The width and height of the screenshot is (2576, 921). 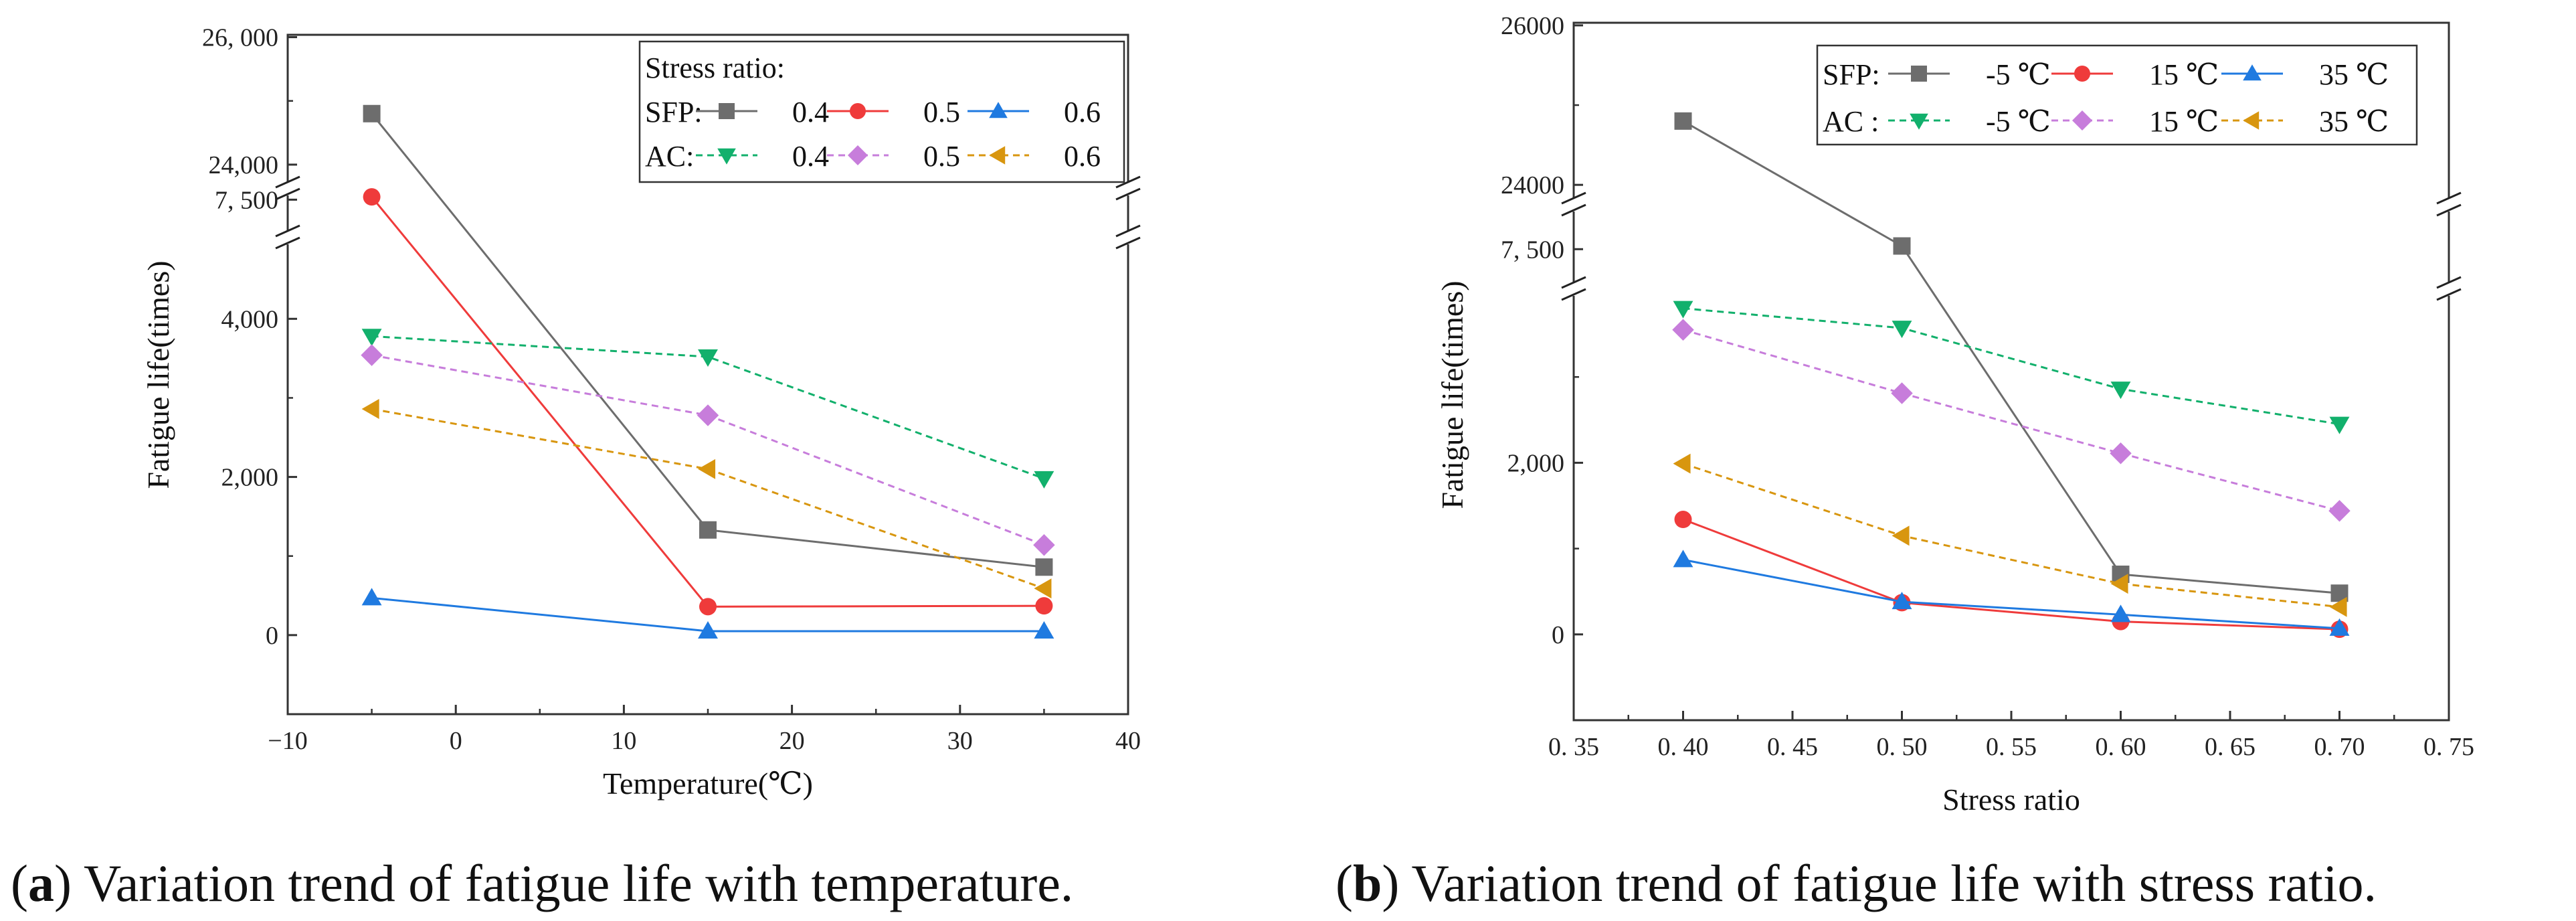 What do you see at coordinates (2230, 747) in the screenshot?
I see `chart-b-x-tick-label: 0. 65` at bounding box center [2230, 747].